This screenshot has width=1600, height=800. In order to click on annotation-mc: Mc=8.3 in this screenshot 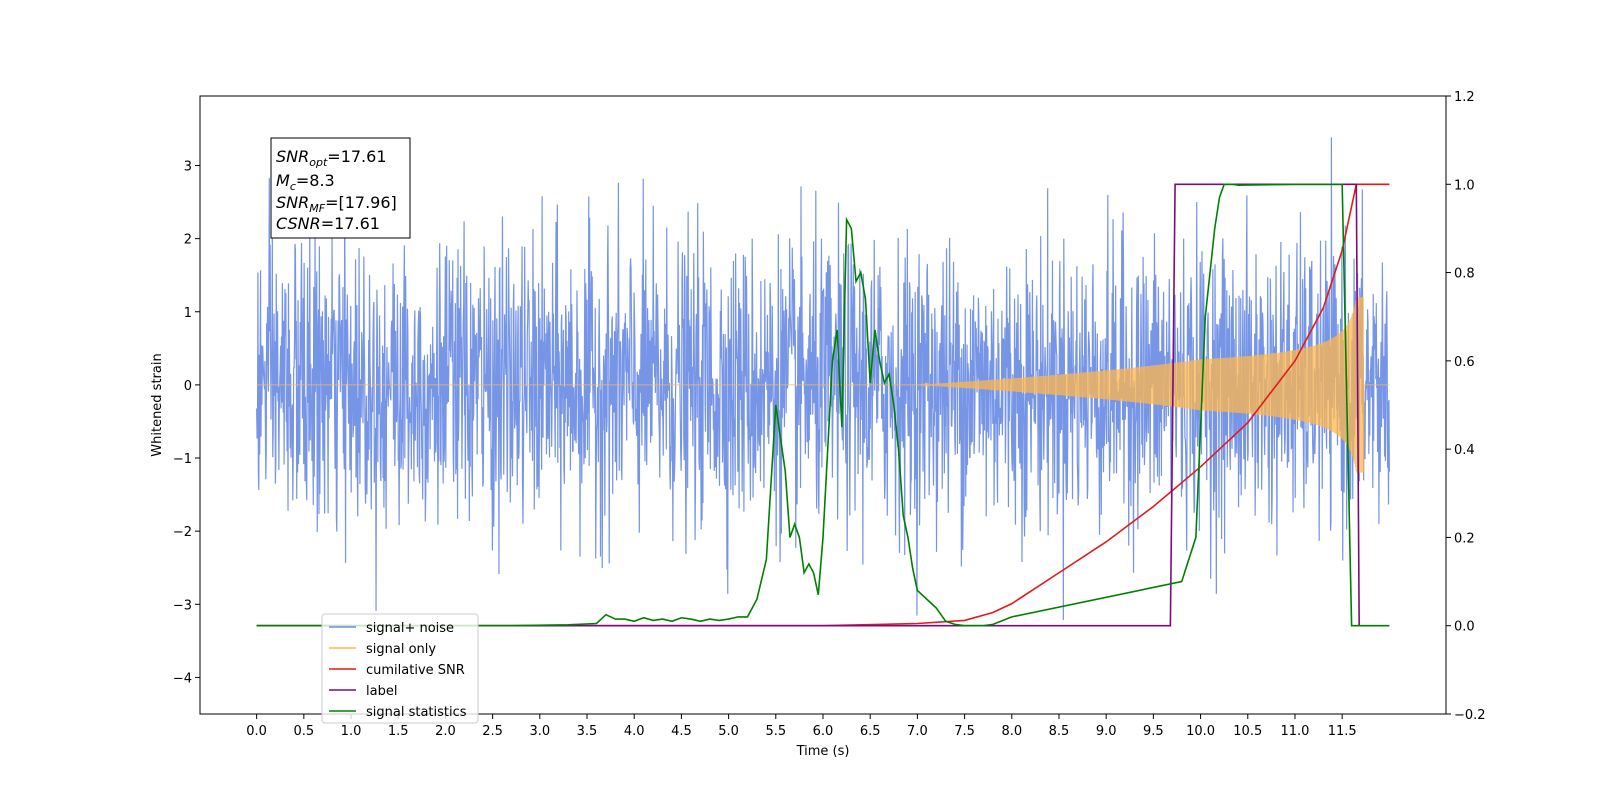, I will do `click(305, 182)`.